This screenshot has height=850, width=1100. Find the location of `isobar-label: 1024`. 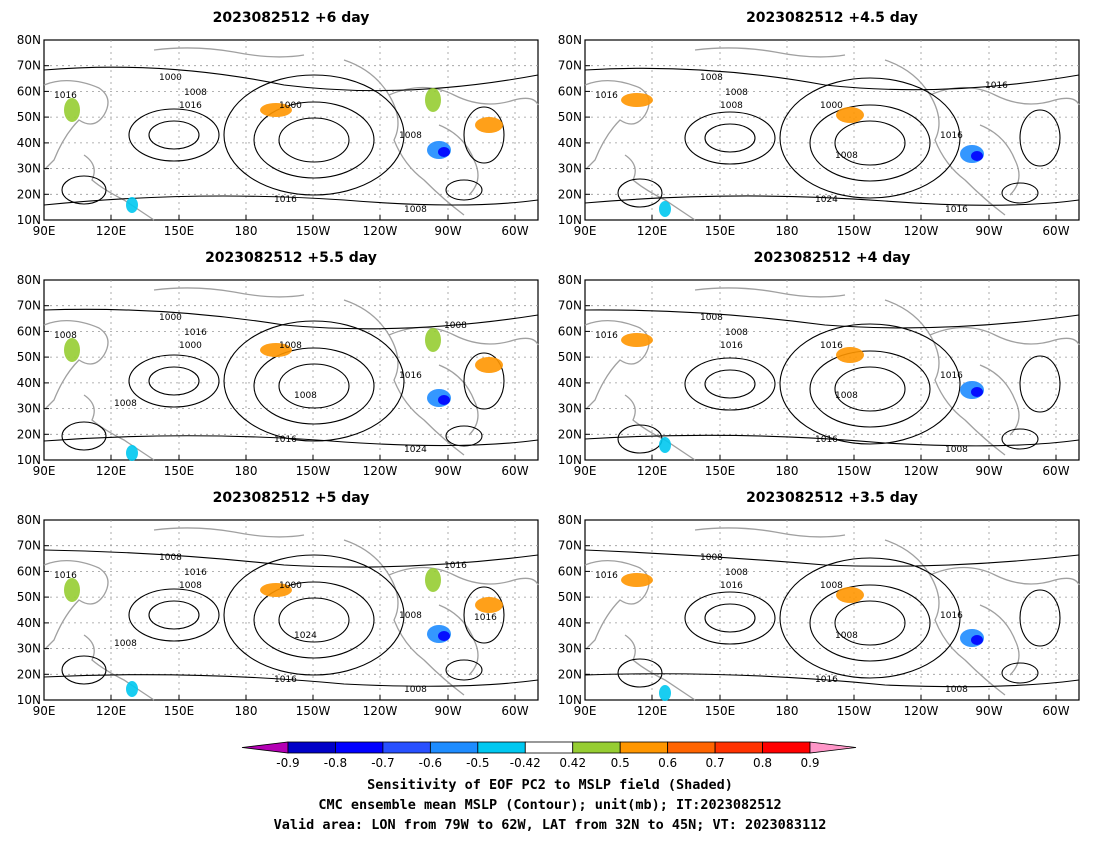

isobar-label: 1024 is located at coordinates (826, 200).